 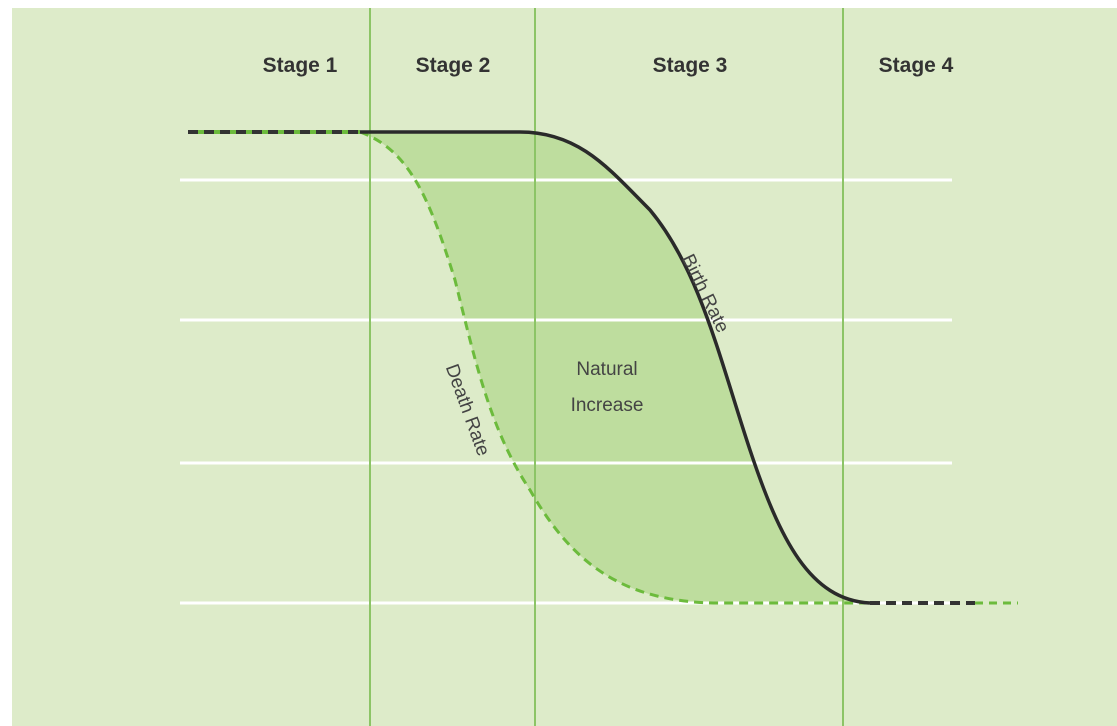 What do you see at coordinates (453, 65) in the screenshot?
I see `stage-label: Stage 2` at bounding box center [453, 65].